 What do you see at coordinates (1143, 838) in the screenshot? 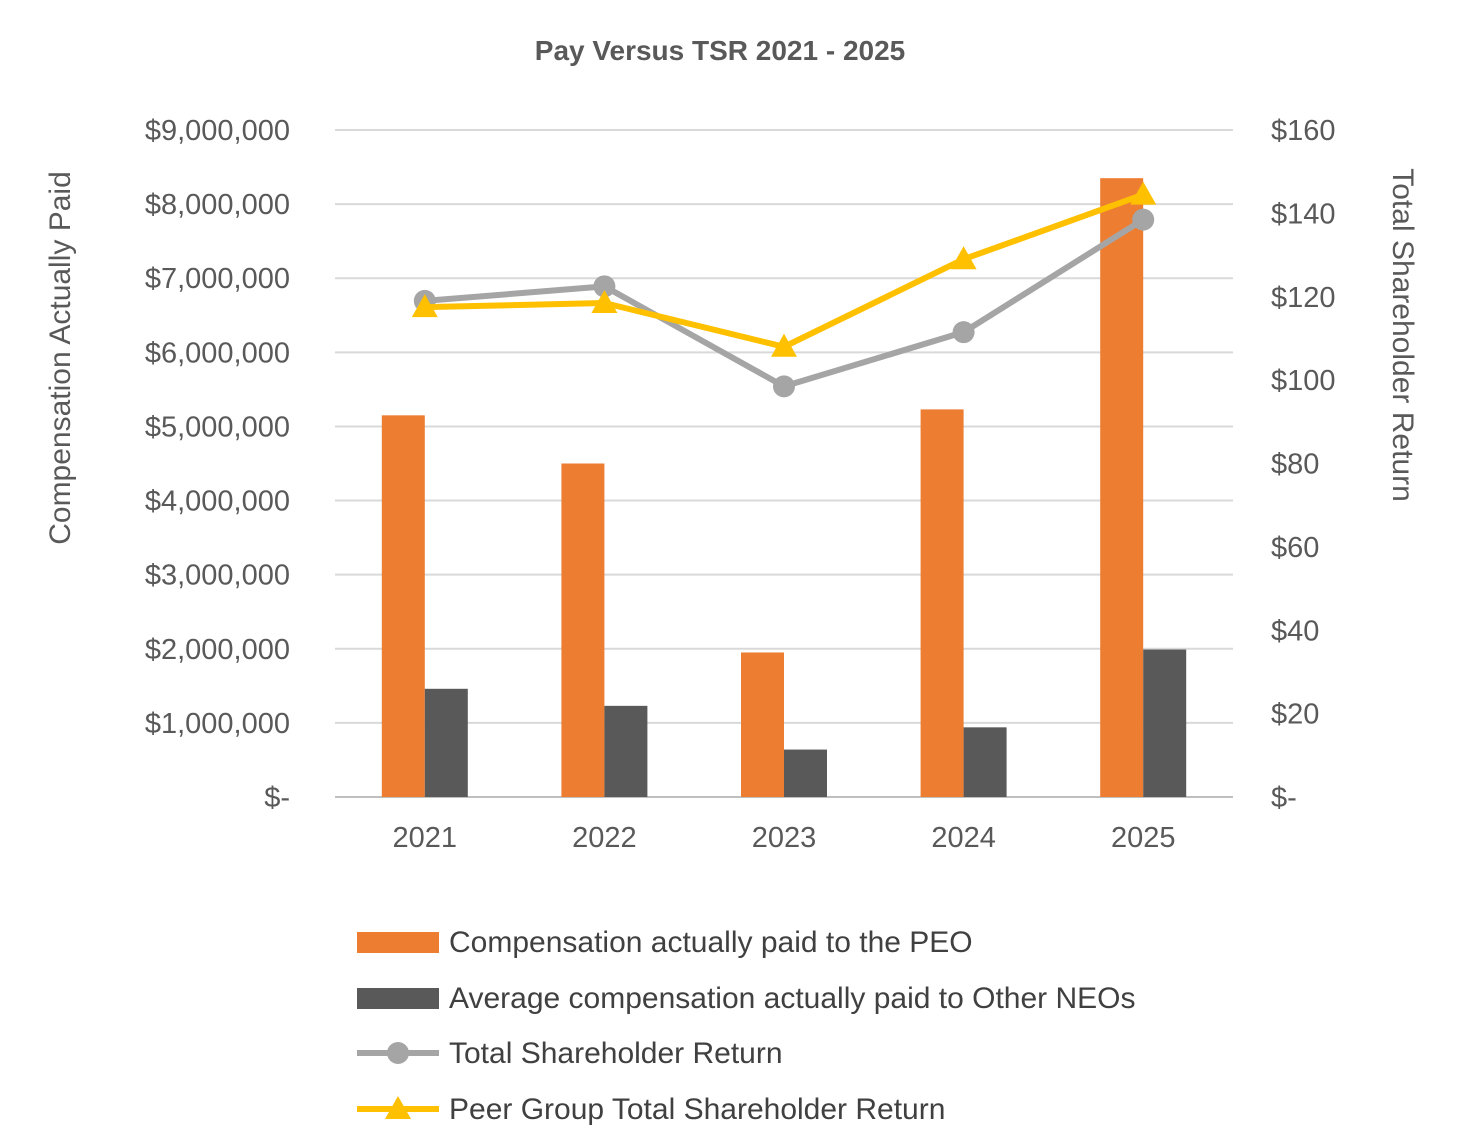
I see `x-tick-label: 2025` at bounding box center [1143, 838].